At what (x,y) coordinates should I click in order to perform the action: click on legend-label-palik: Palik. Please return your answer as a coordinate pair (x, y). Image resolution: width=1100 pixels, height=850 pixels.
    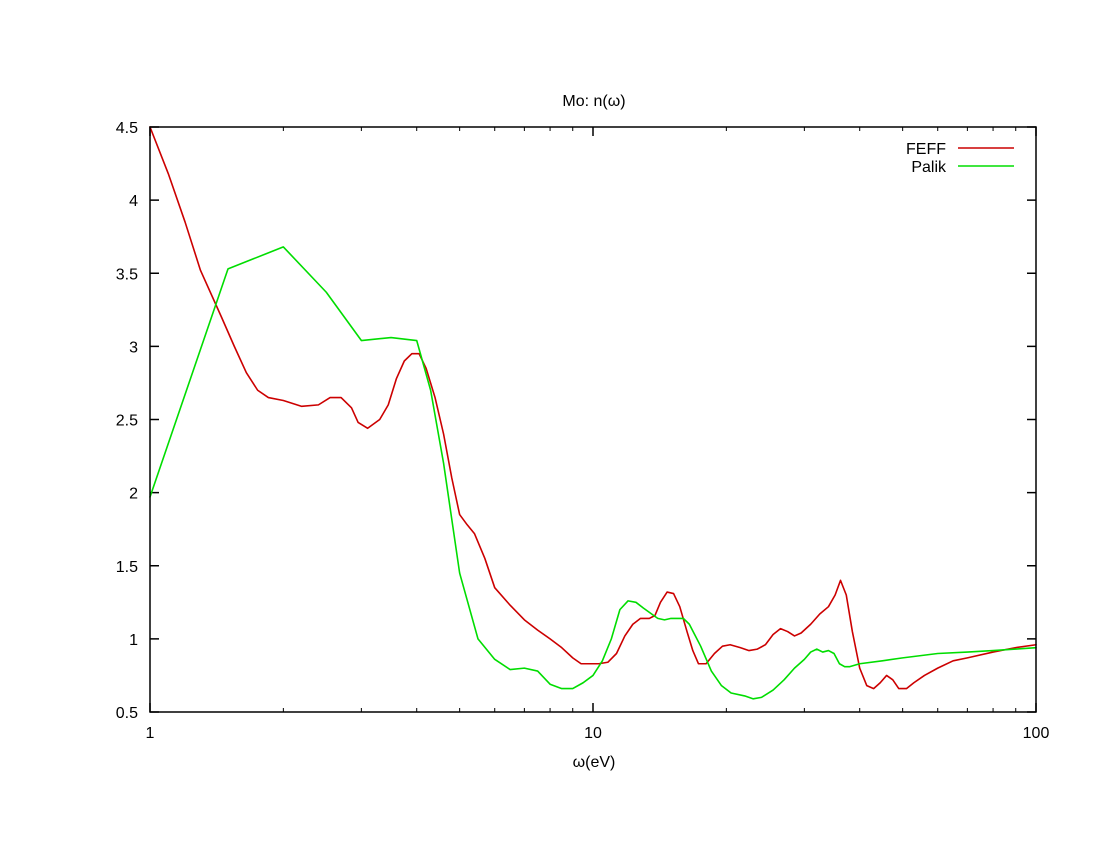
    Looking at the image, I should click on (929, 167).